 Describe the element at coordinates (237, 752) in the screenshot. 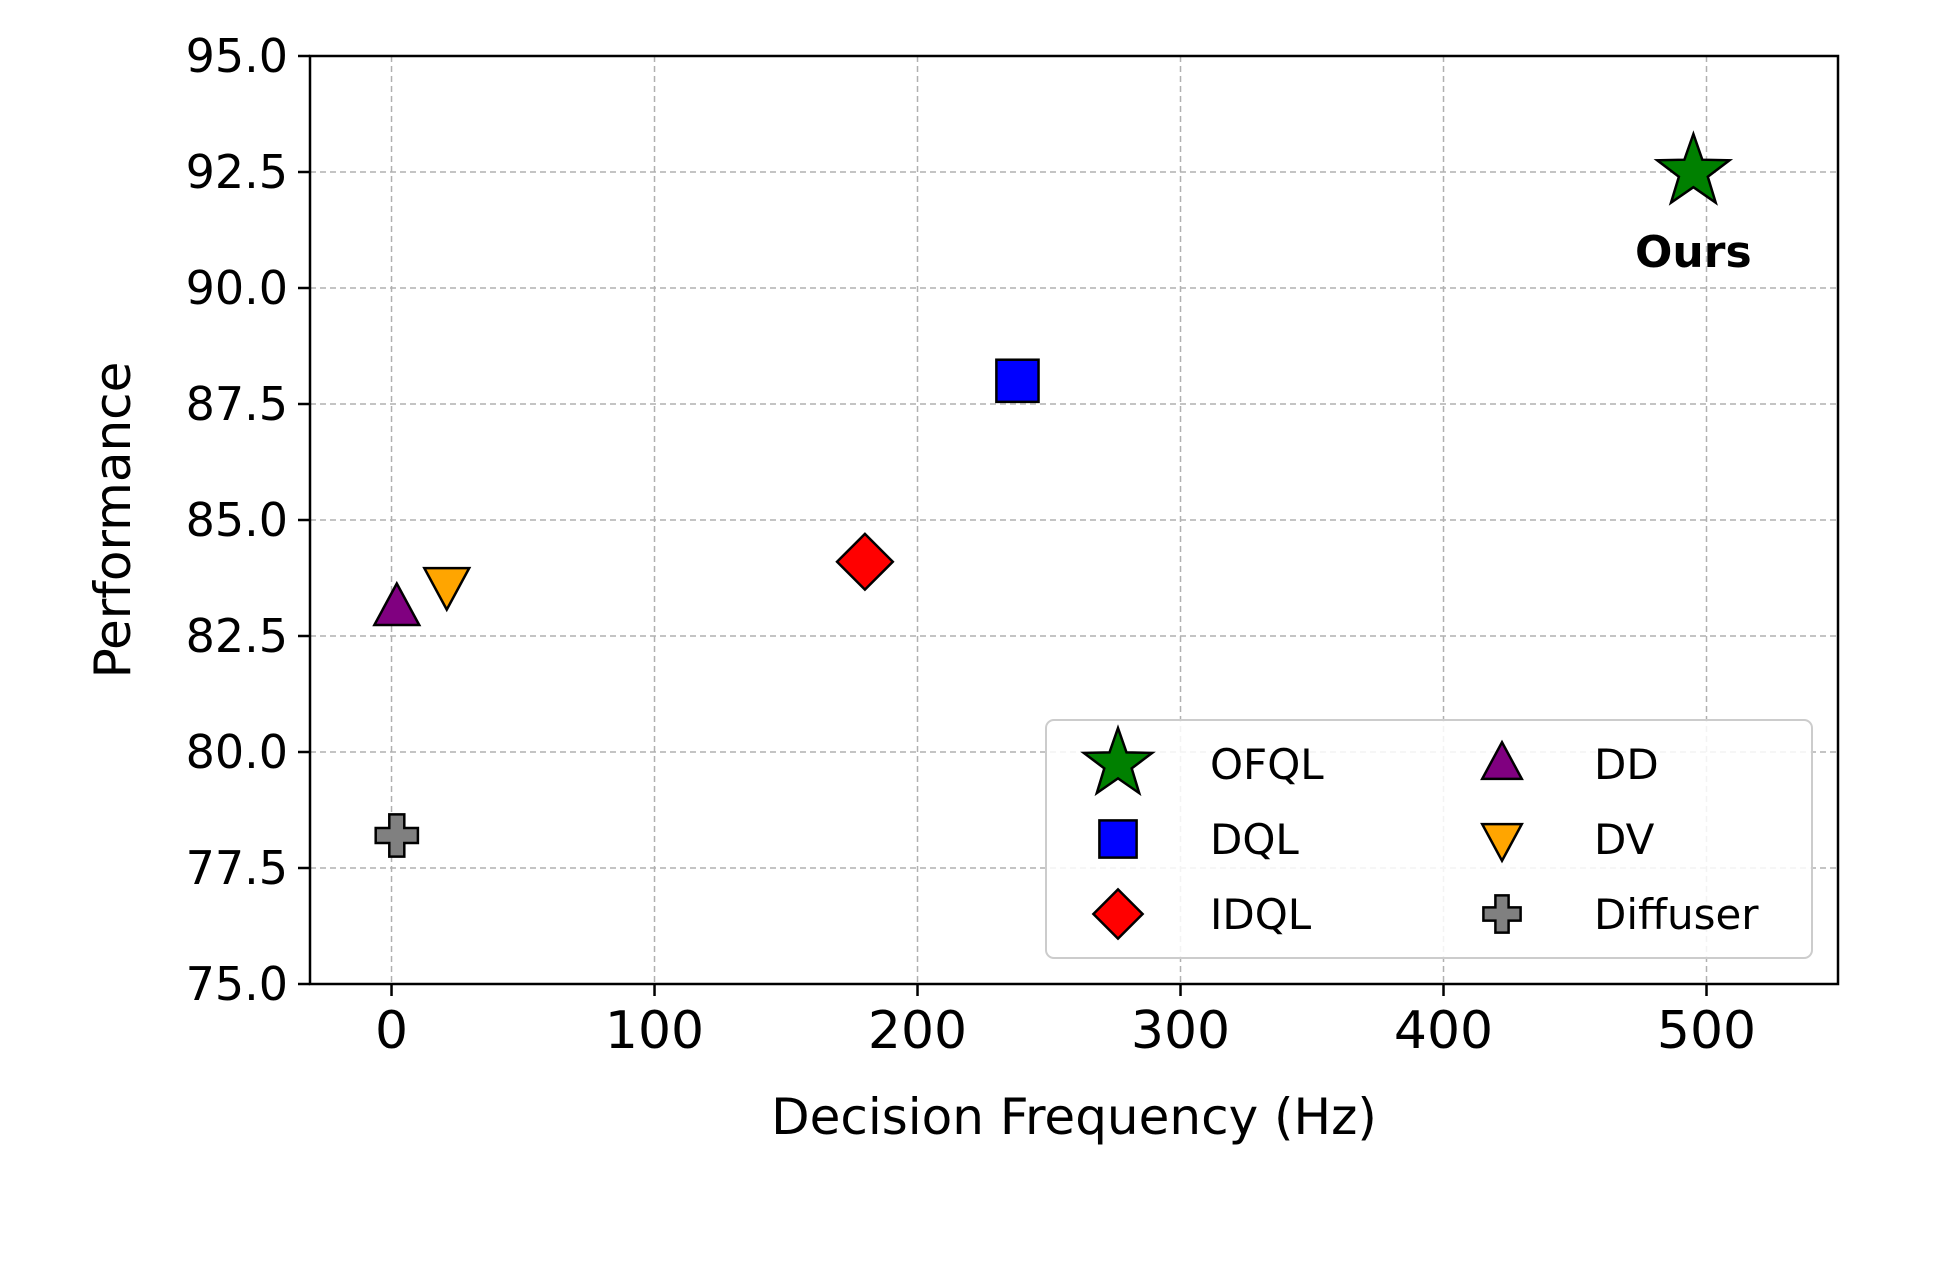

I see `y-tick-label: 80.0` at that location.